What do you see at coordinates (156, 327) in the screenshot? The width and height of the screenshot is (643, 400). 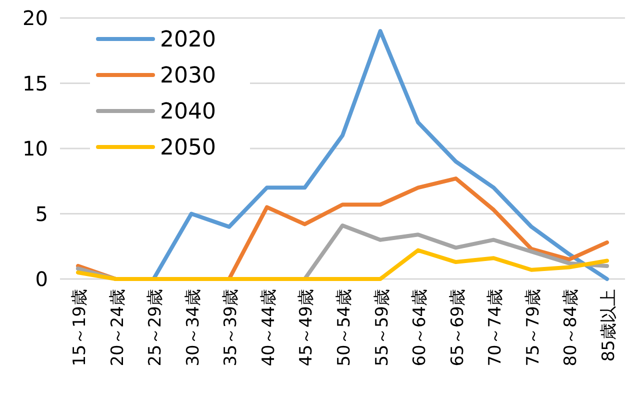 I see `x-tick-label: 25～29歳` at bounding box center [156, 327].